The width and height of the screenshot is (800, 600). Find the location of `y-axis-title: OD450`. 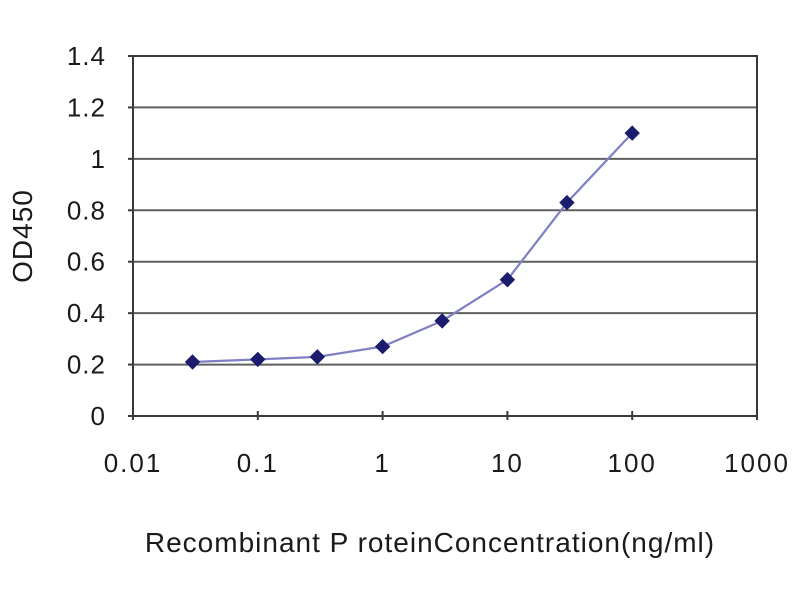

y-axis-title: OD450 is located at coordinates (22, 236).